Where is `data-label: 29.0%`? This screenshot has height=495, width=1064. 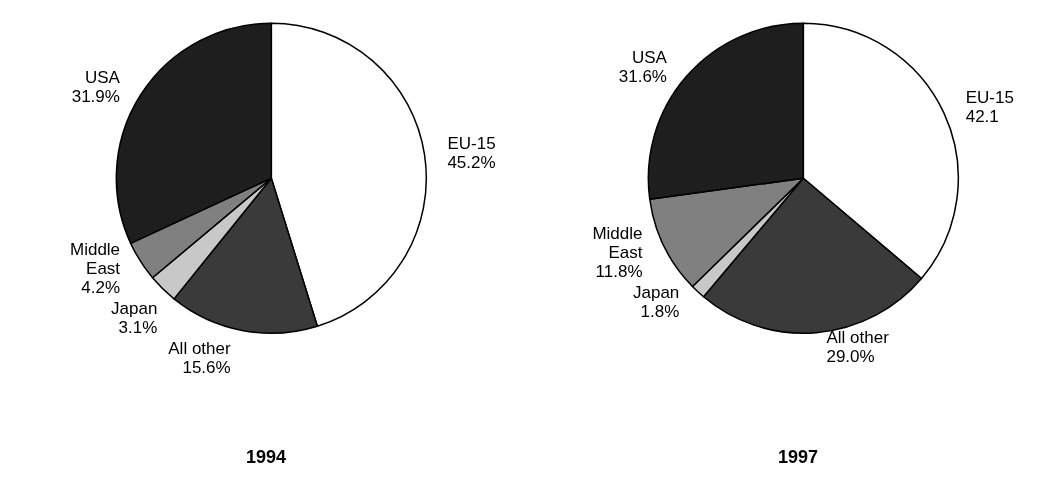 data-label: 29.0% is located at coordinates (850, 356).